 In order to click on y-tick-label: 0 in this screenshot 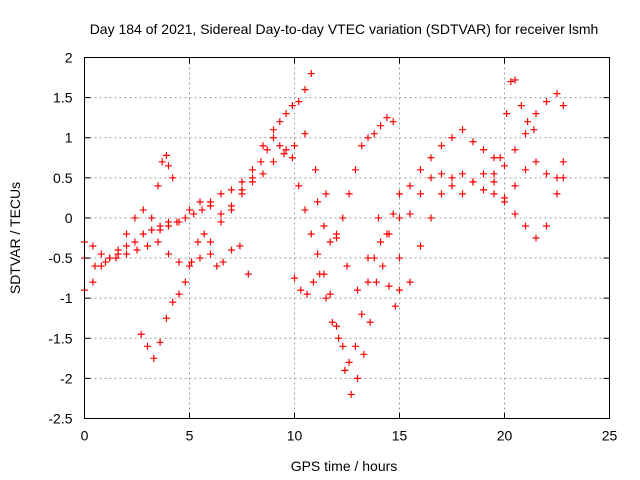, I will do `click(69, 218)`.